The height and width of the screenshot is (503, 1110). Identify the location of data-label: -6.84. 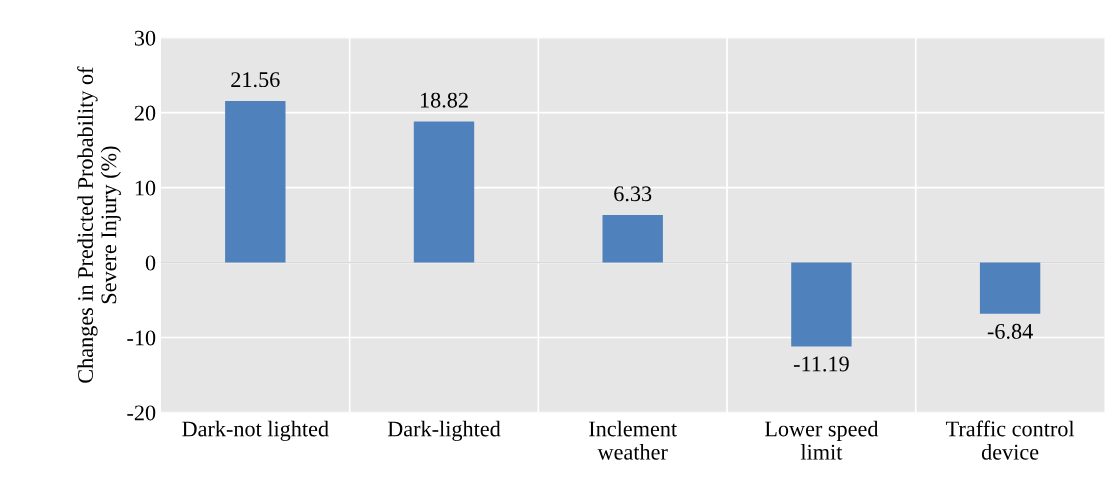
(1010, 331).